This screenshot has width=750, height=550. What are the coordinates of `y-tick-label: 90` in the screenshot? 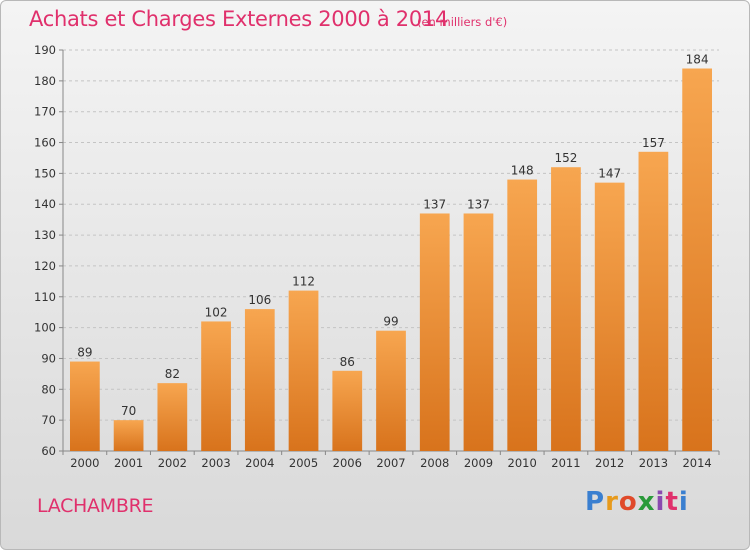 It's located at (48, 358).